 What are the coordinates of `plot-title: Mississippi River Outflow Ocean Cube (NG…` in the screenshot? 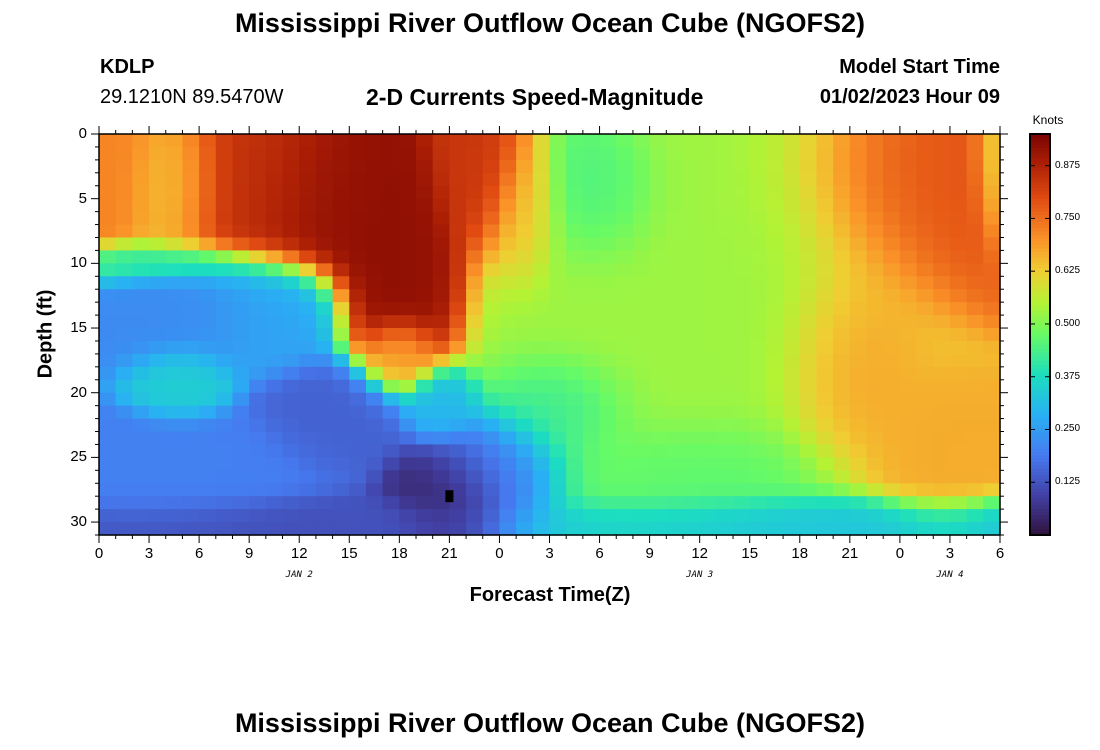 It's located at (550, 23).